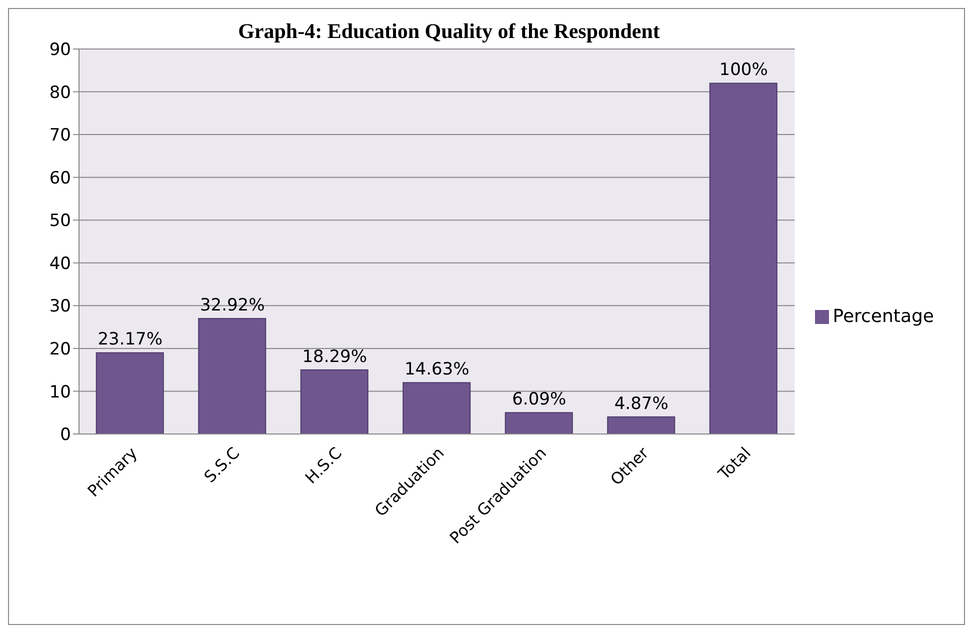  What do you see at coordinates (60, 50) in the screenshot?
I see `y-tick-label: 90` at bounding box center [60, 50].